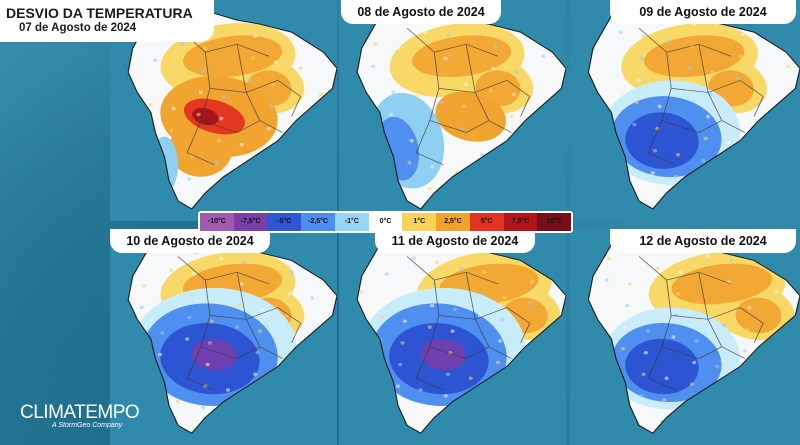 This screenshot has width=800, height=445. I want to click on brand-name: CLIMATEMPO, so click(80, 412).